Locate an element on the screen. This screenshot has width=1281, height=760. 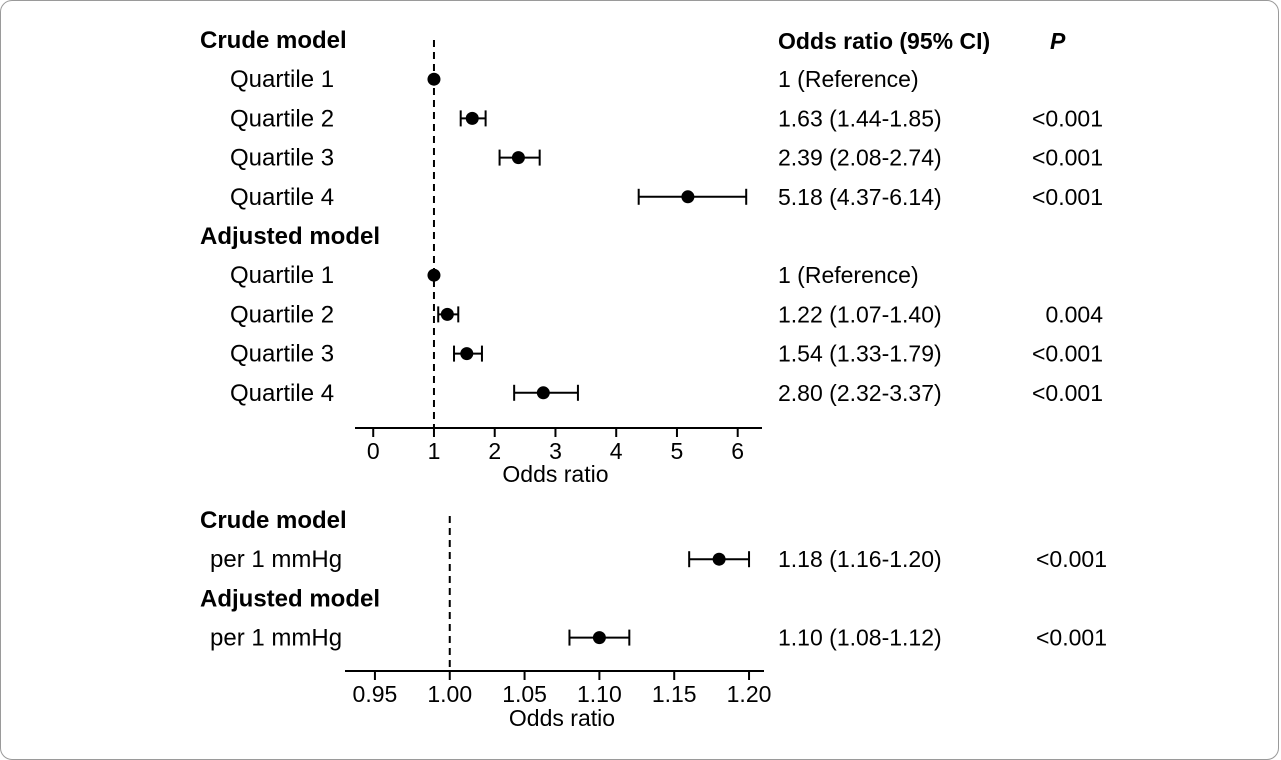
x-tick-label: 3 is located at coordinates (555, 451).